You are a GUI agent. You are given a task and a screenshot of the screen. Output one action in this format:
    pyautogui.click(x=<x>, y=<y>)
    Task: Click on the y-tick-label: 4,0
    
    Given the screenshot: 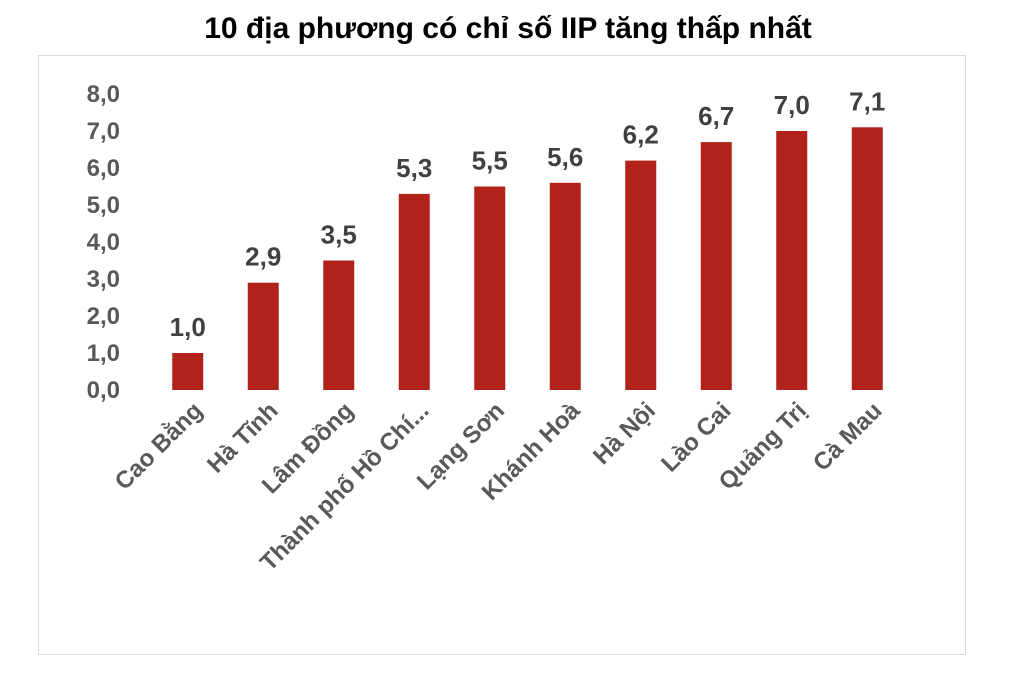 What is the action you would take?
    pyautogui.click(x=103, y=242)
    